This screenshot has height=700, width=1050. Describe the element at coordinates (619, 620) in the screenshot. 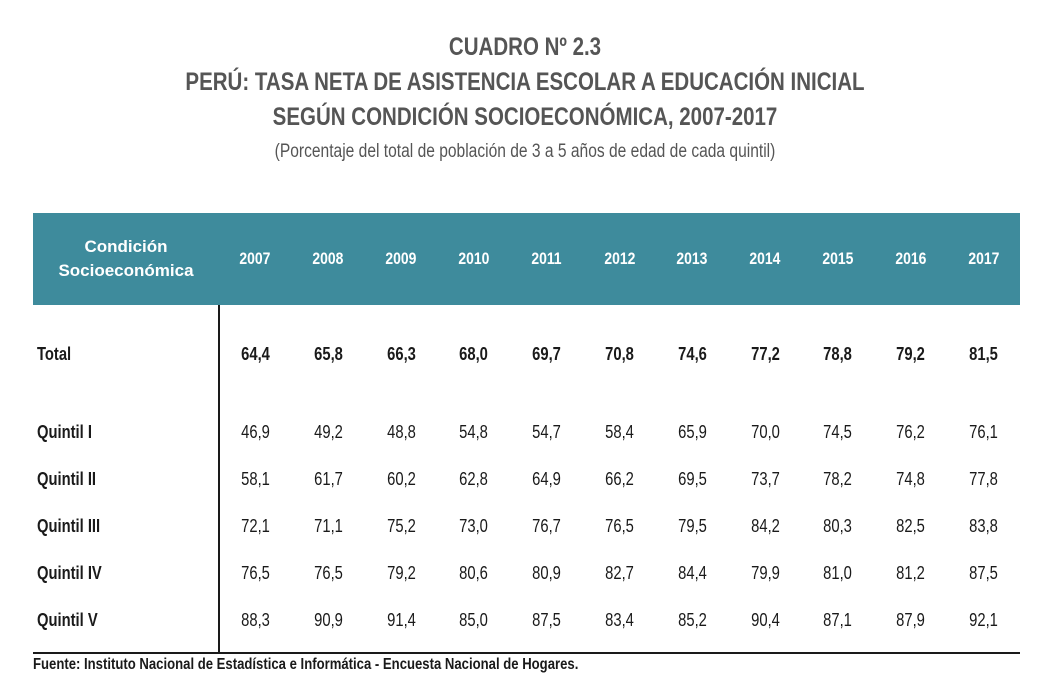

I see `cell-value: 83,4` at that location.